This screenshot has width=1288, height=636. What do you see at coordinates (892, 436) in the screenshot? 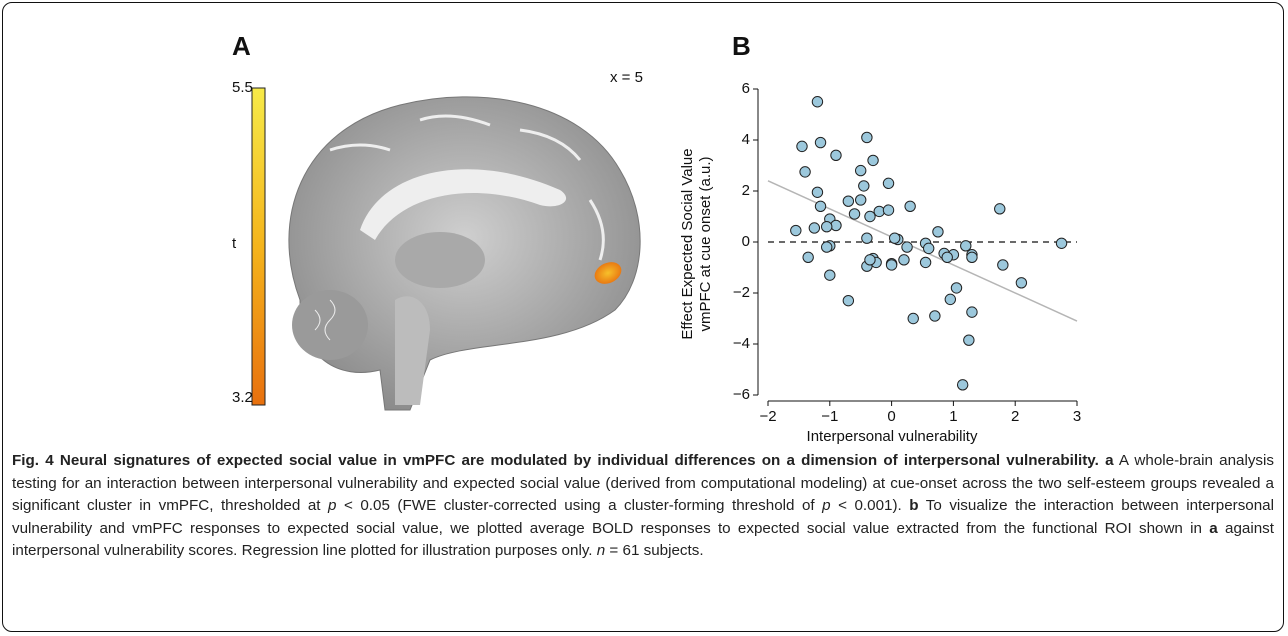
I see `x-axis-label: Interpersonal vulnerability` at bounding box center [892, 436].